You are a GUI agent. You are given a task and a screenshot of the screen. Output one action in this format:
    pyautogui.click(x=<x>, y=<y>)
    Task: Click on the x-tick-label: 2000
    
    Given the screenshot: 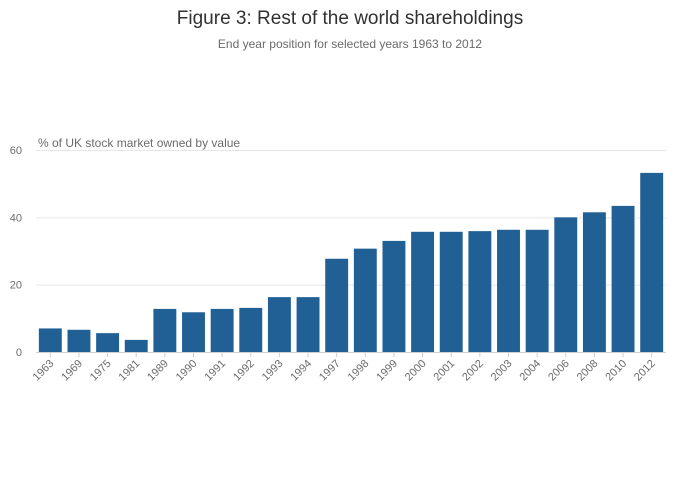 What is the action you would take?
    pyautogui.click(x=416, y=371)
    